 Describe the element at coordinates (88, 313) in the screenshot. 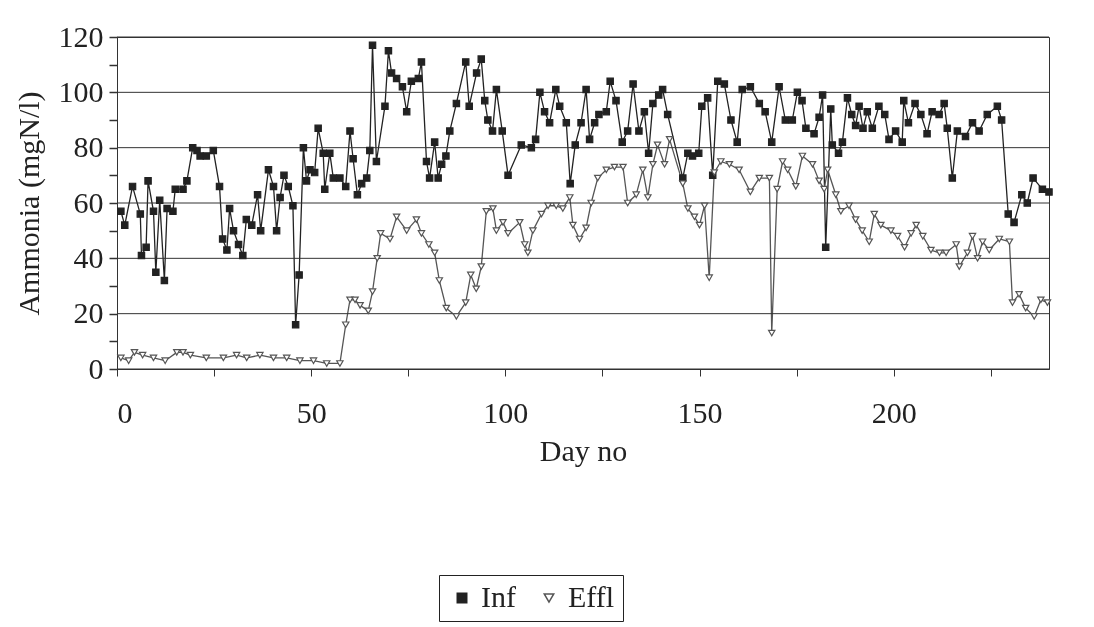

I see `y-tick-label: 20` at that location.